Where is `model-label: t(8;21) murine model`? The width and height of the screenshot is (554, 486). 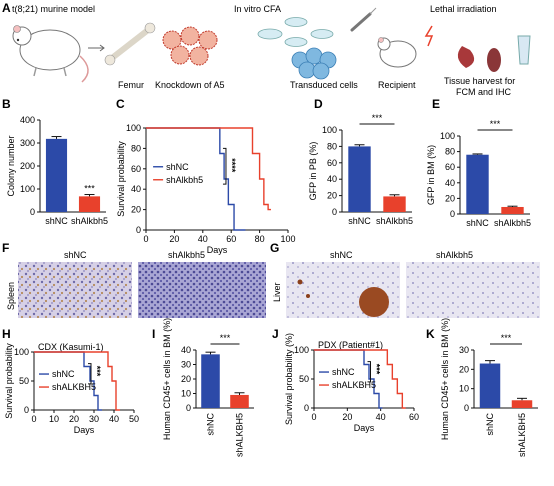 model-label: t(8;21) murine model is located at coordinates (53, 9).